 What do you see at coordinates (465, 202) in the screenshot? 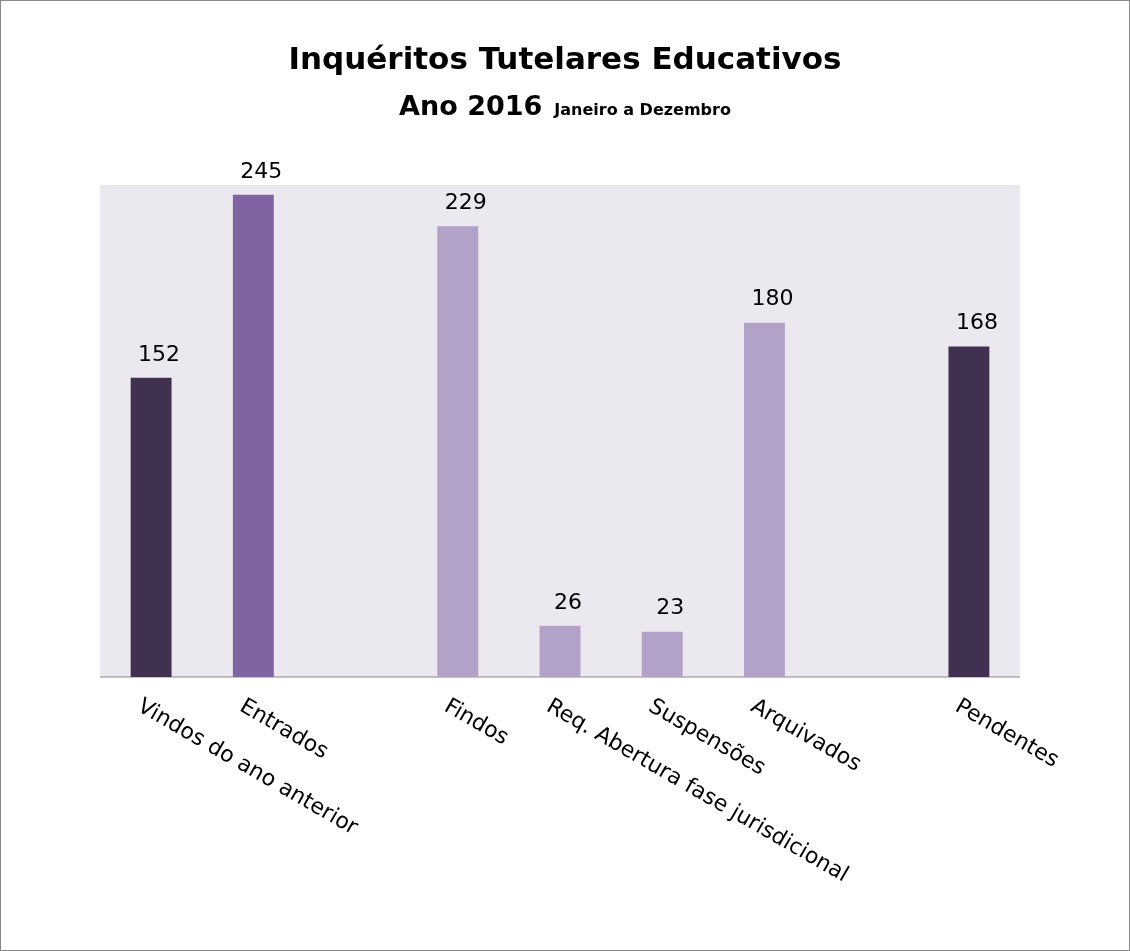
I see `data-label: 229` at bounding box center [465, 202].